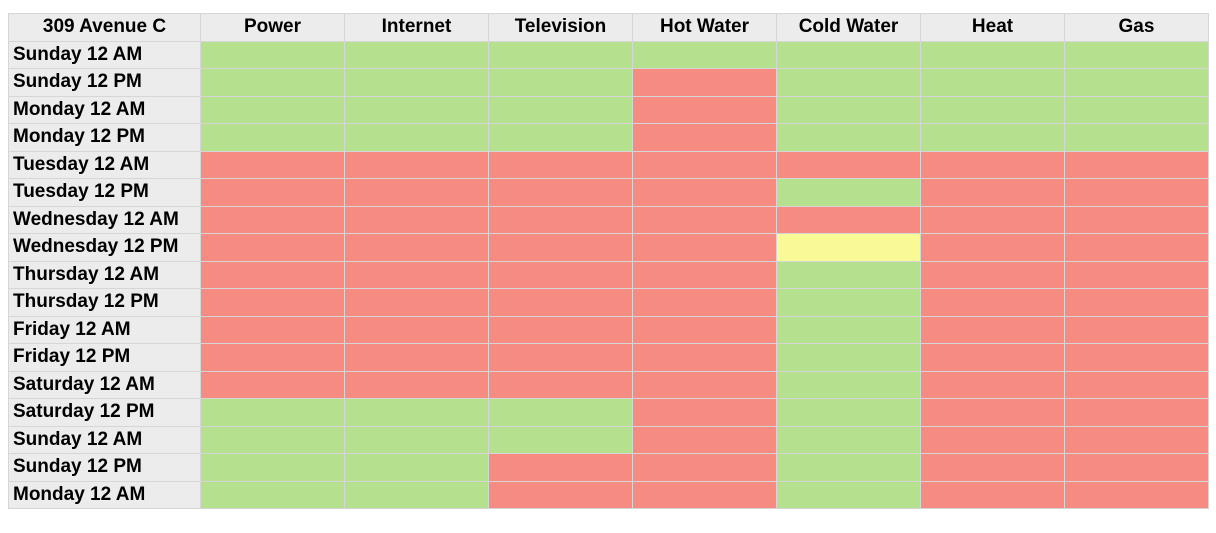  I want to click on row-header-cell: Saturday 12 PM, so click(104, 412).